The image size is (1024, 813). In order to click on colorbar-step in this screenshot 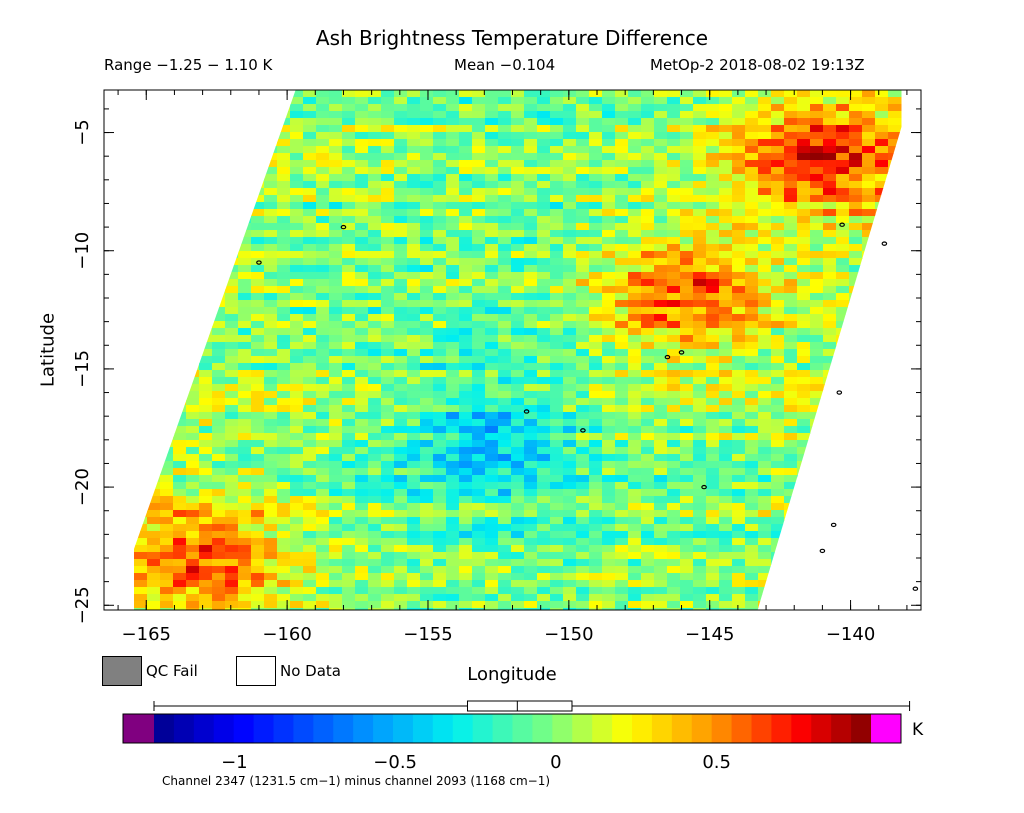, I will do `click(602, 728)`.